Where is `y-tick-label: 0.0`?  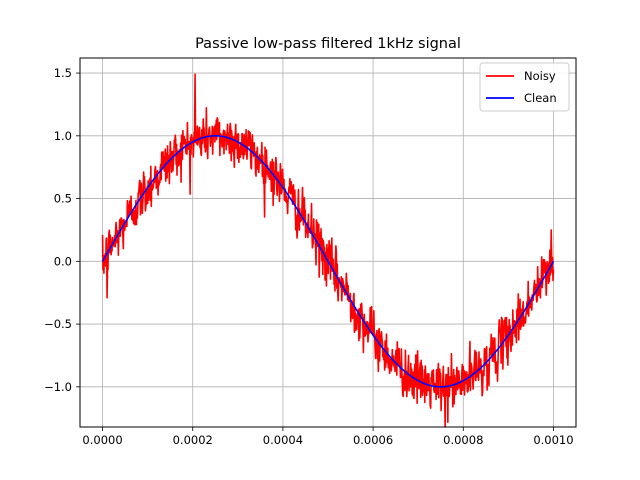
y-tick-label: 0.0 is located at coordinates (63, 261).